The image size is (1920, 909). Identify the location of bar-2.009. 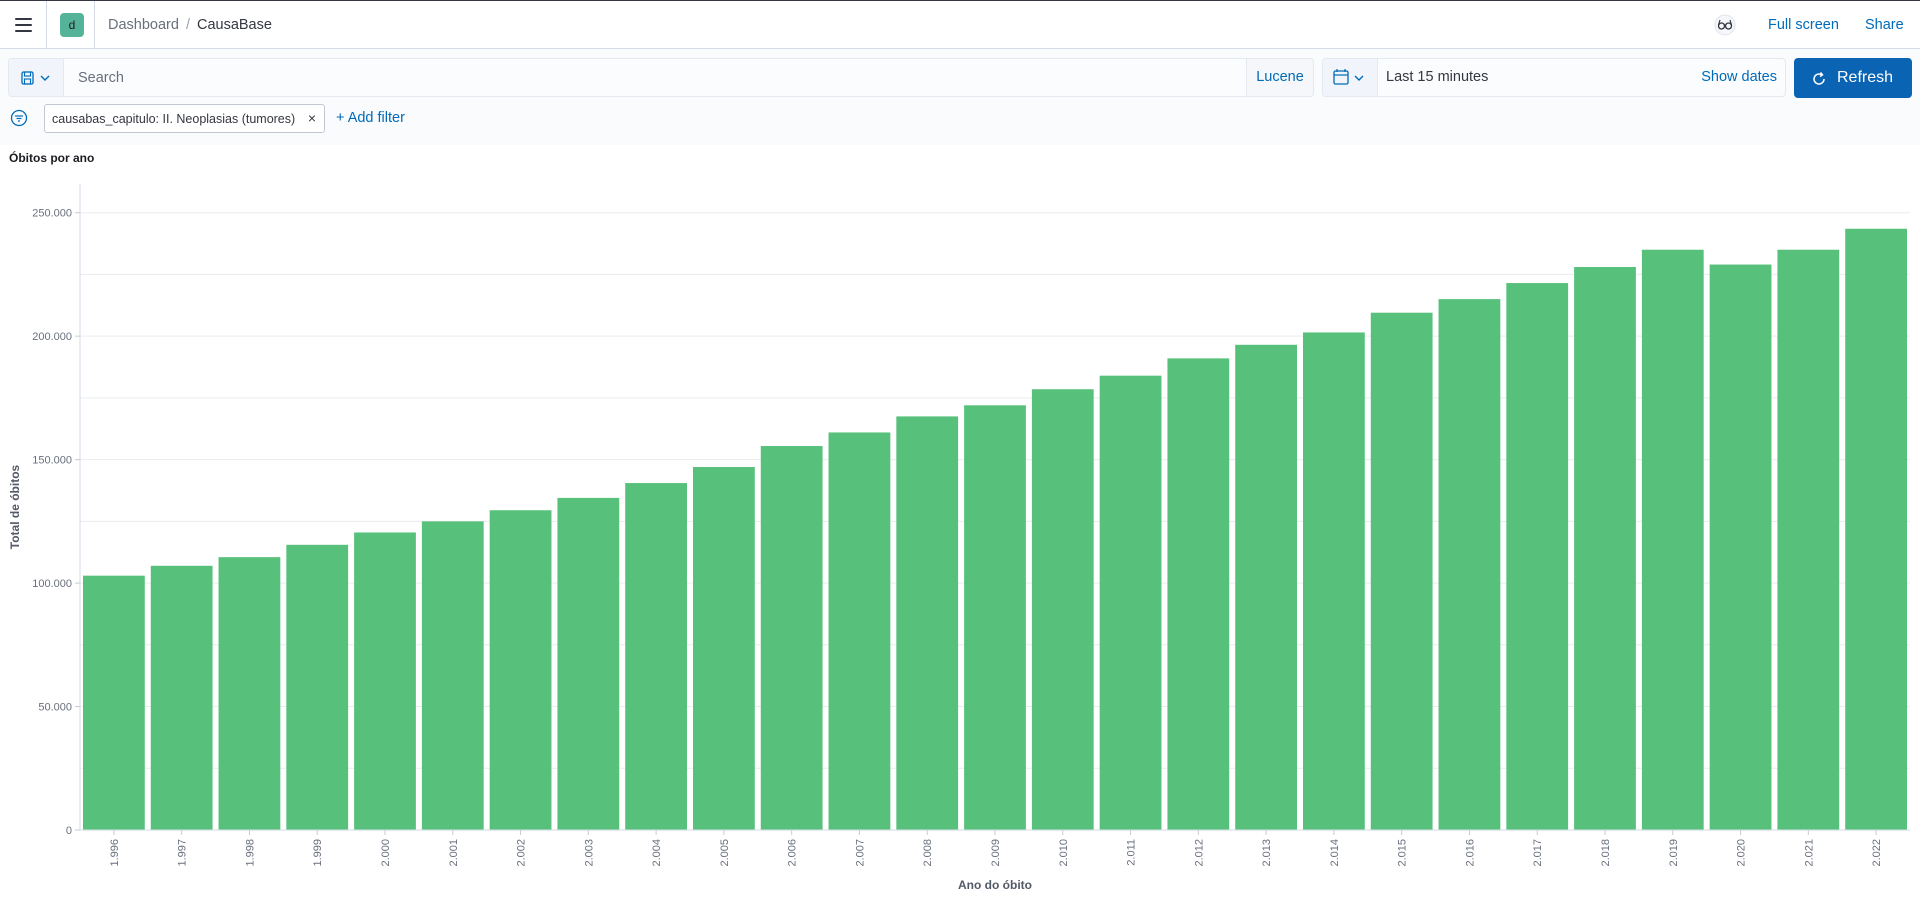
(995, 617).